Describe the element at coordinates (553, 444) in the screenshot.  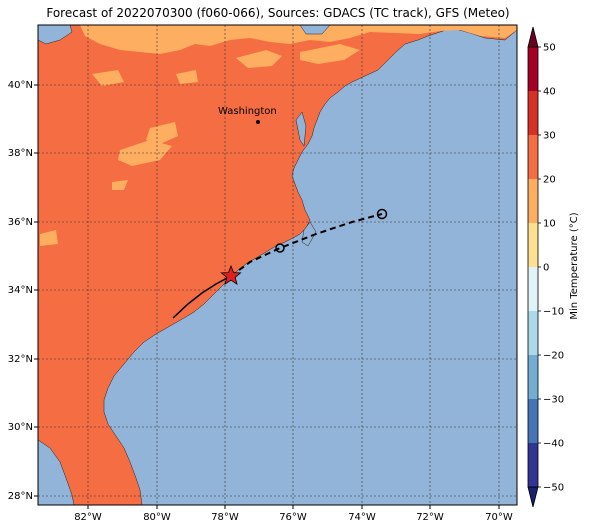
I see `colorbar-tick-label: −40` at that location.